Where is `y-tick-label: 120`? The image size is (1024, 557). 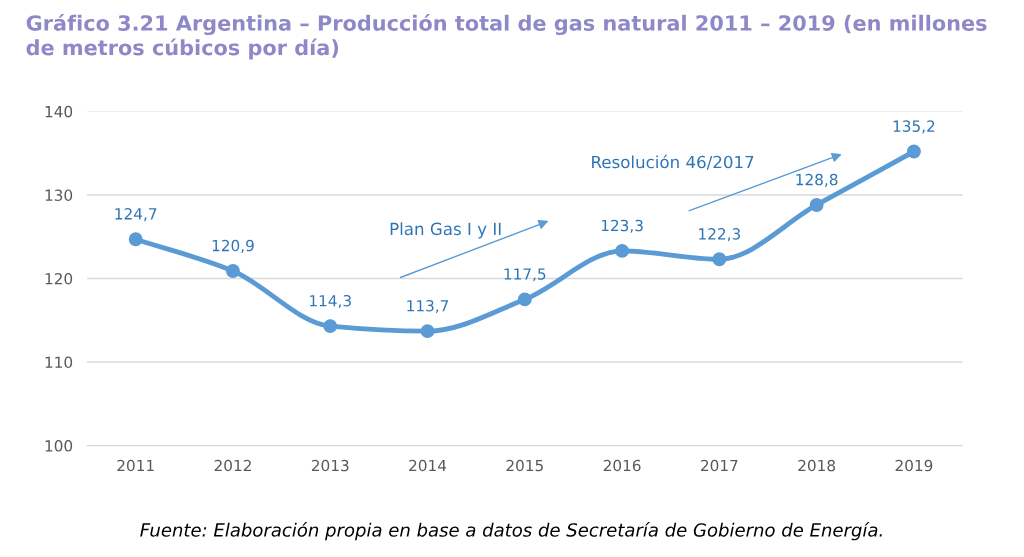 y-tick-label: 120 is located at coordinates (59, 278).